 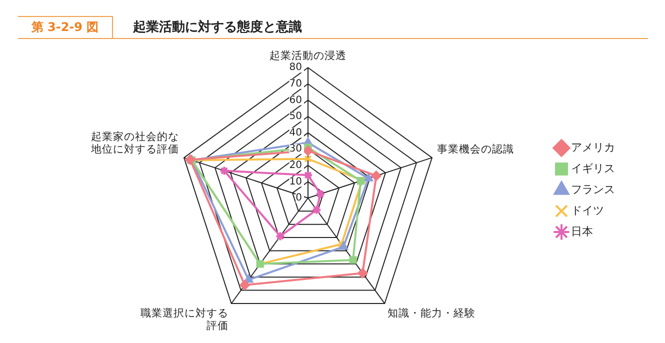 I want to click on legend-label: イギリス, so click(x=593, y=168).